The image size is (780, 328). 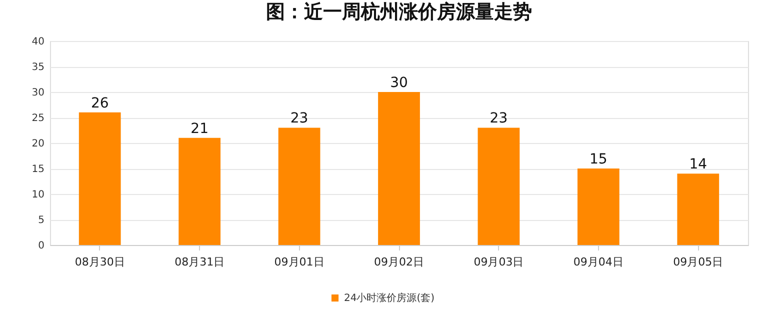 What do you see at coordinates (399, 262) in the screenshot?
I see `x-tick-label: 09月02日` at bounding box center [399, 262].